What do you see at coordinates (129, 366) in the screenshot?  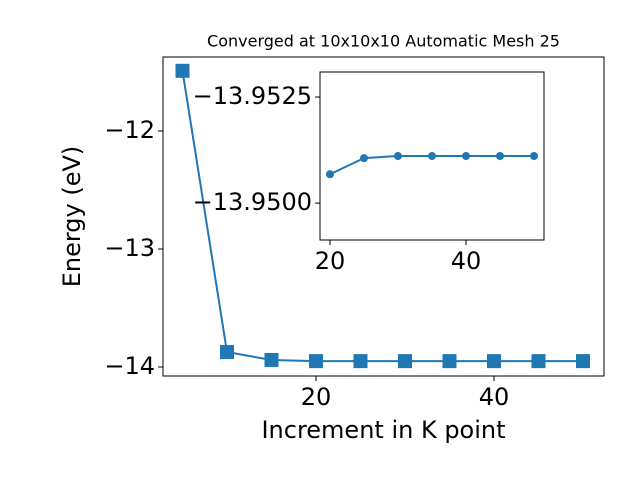 I see `y-tick-label: −14` at bounding box center [129, 366].